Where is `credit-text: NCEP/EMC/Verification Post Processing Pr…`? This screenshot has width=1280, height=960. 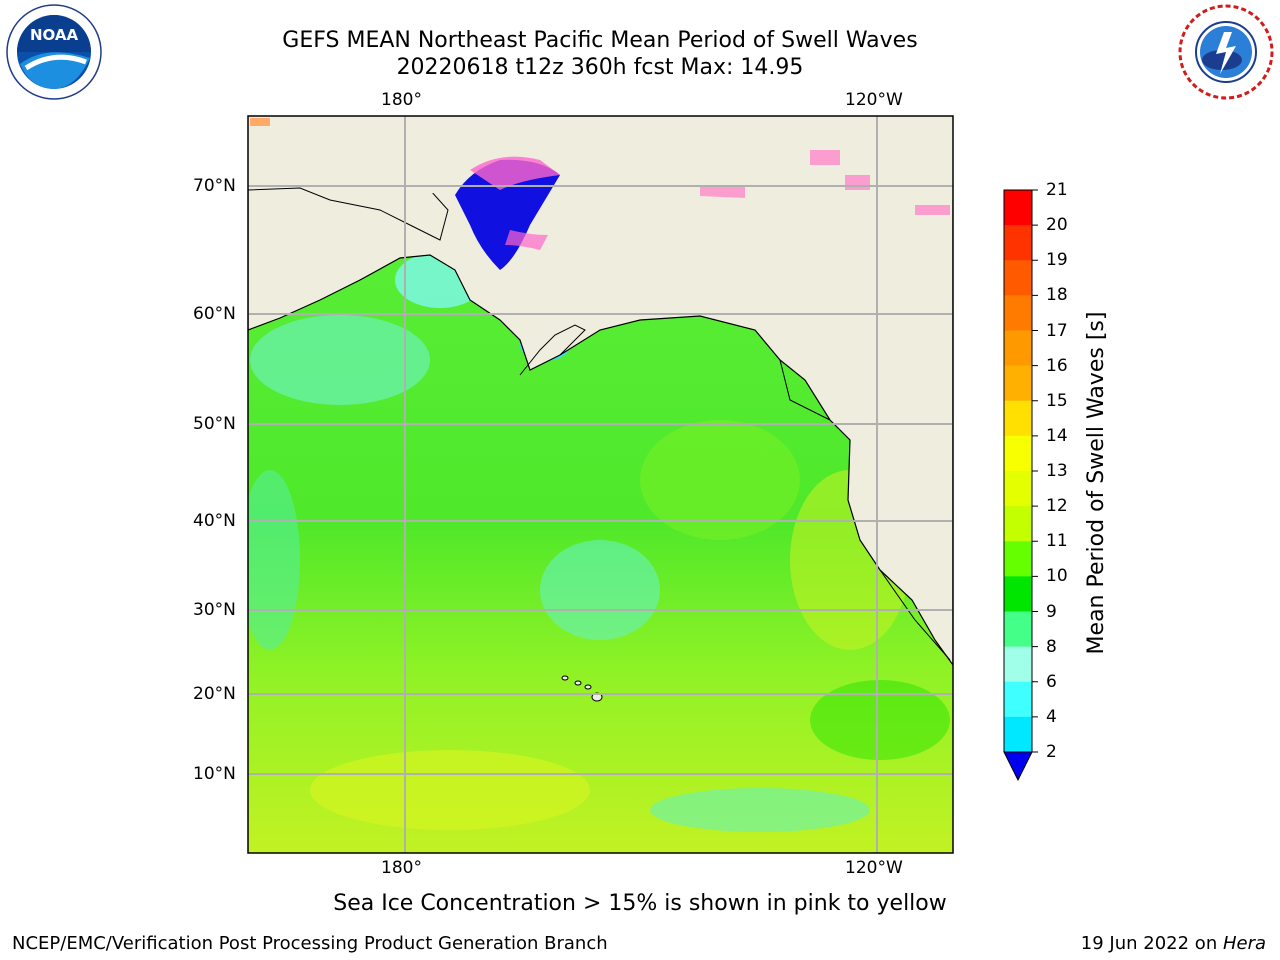
credit-text: NCEP/EMC/Verification Post Processing Pr… is located at coordinates (310, 943).